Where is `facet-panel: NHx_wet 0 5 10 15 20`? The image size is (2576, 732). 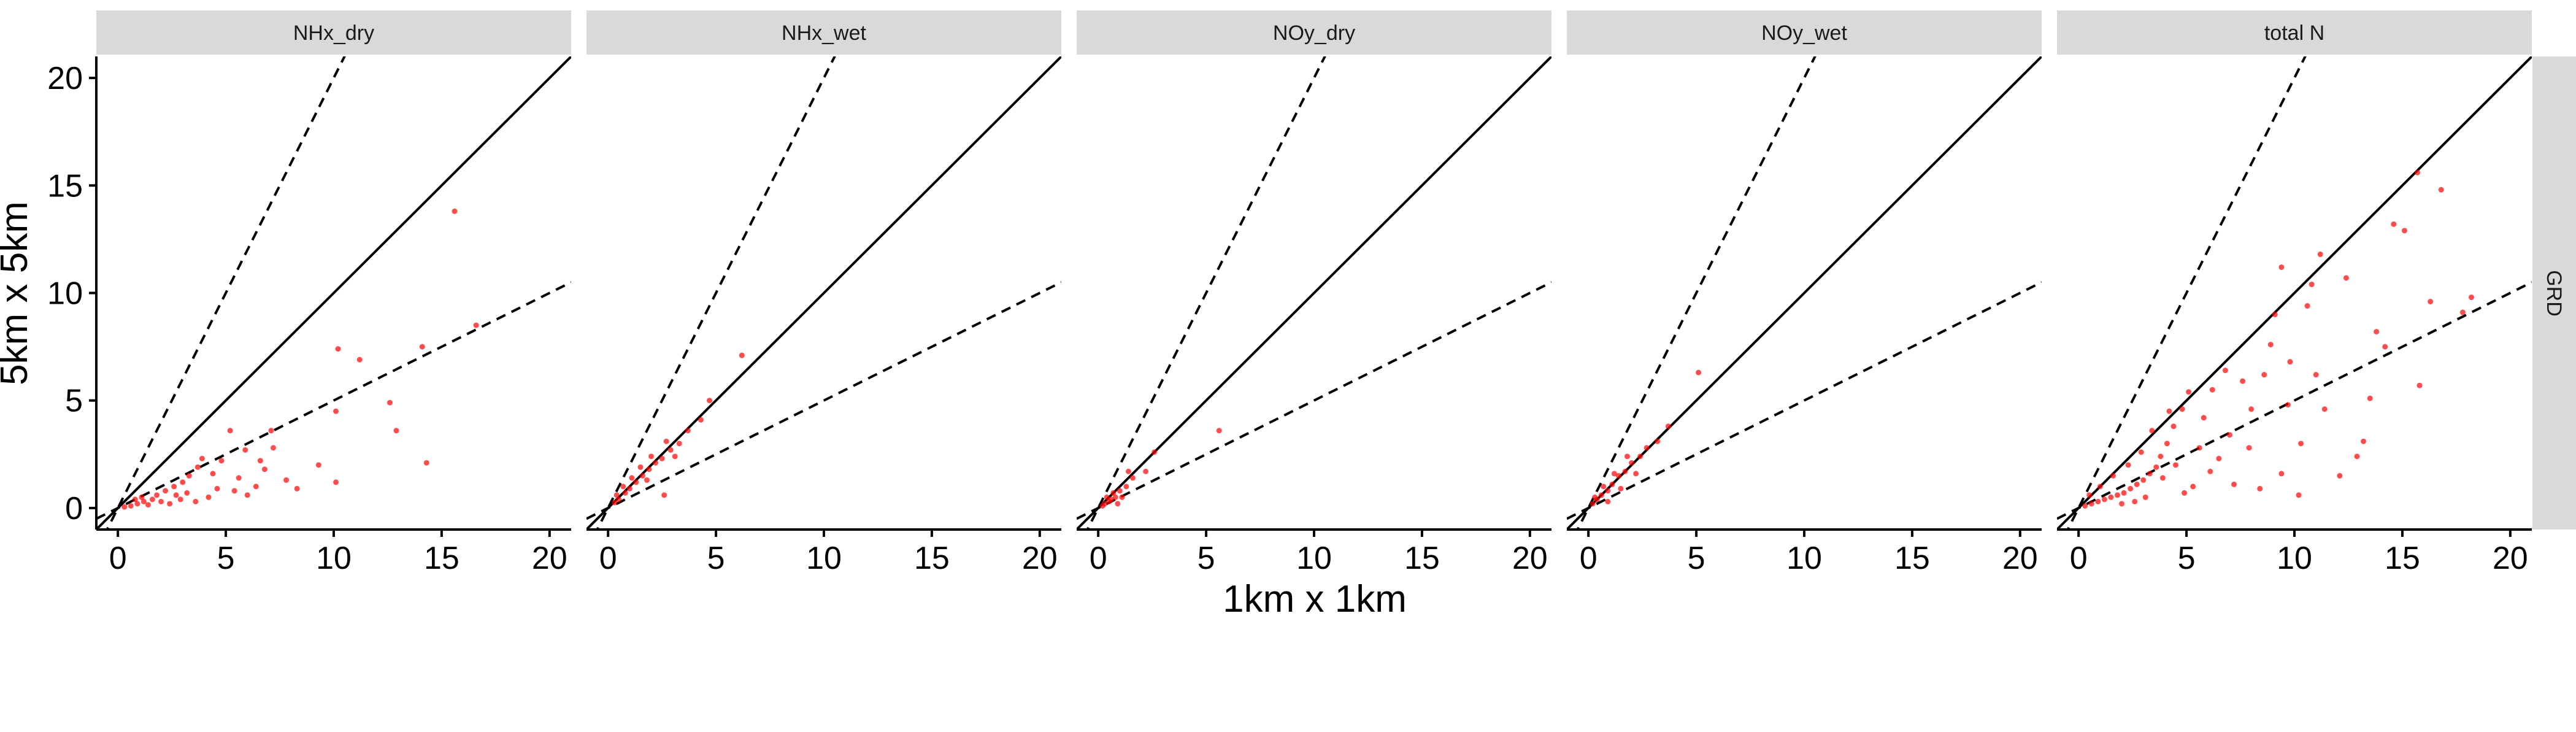 facet-panel: NHx_wet 0 5 10 15 20 is located at coordinates (824, 293).